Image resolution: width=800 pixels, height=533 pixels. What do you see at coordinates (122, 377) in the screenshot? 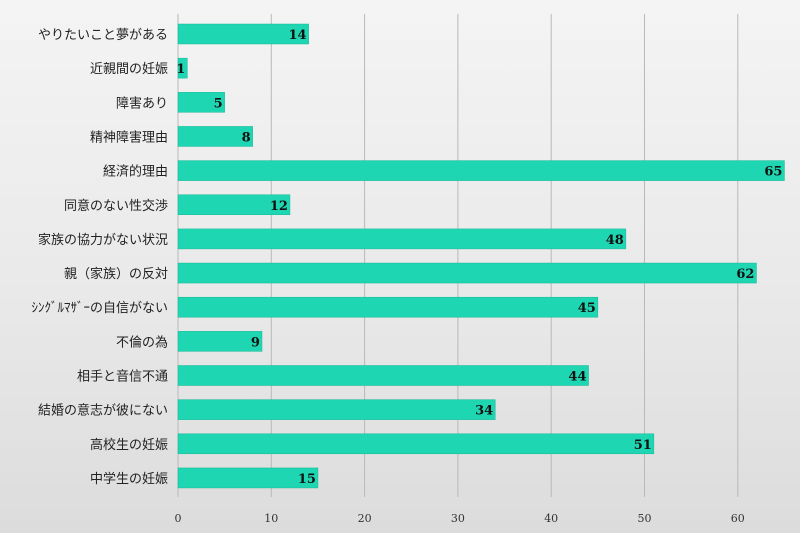
I see `category-label: 相手と音信不通` at bounding box center [122, 377].